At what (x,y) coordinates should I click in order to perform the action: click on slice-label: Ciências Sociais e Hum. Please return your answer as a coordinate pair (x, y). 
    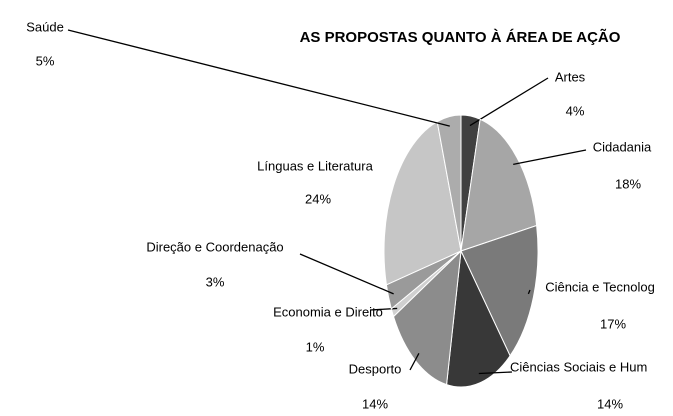
    Looking at the image, I should click on (578, 366).